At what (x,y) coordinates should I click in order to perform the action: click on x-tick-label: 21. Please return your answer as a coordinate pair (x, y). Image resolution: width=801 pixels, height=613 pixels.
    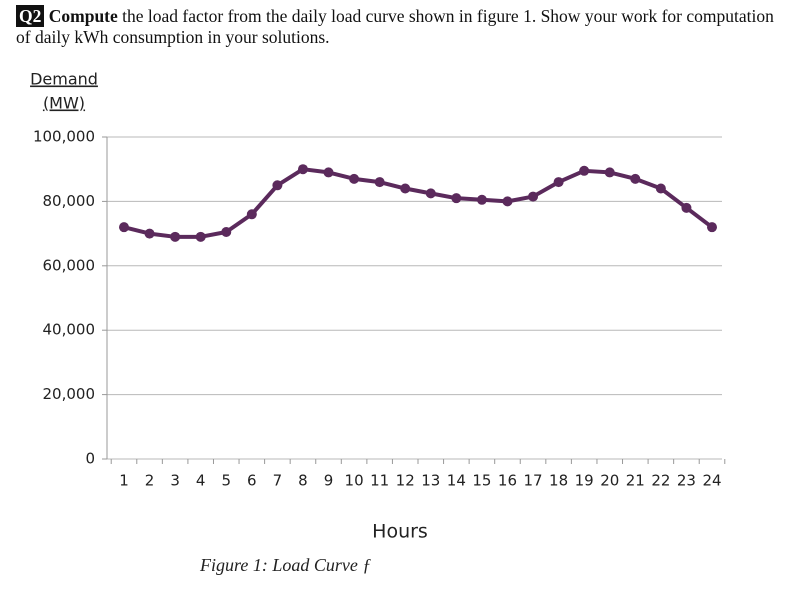
    Looking at the image, I should click on (635, 481).